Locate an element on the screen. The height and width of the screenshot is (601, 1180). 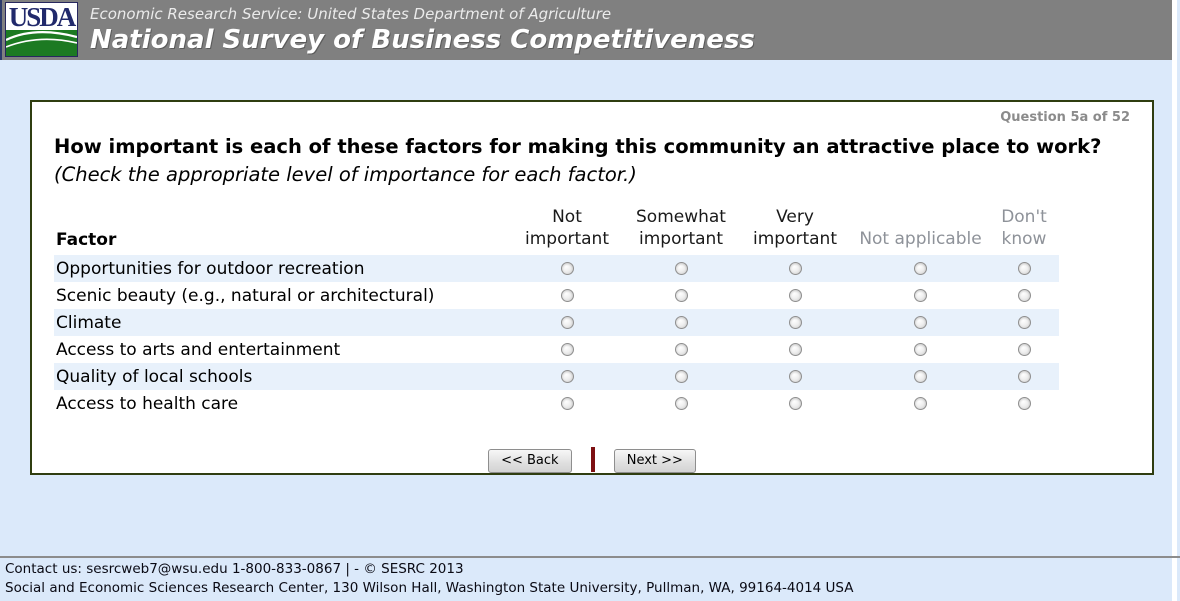
radio-outdoor-recreation-very-important is located at coordinates (795, 268).